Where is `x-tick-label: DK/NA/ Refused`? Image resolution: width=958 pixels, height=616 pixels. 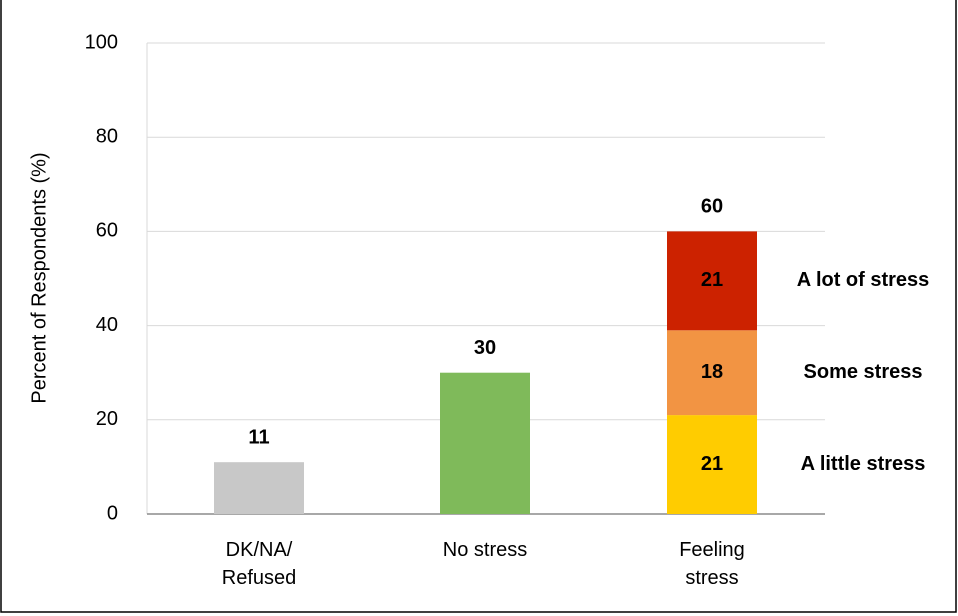
x-tick-label: DK/NA/ Refused is located at coordinates (259, 564).